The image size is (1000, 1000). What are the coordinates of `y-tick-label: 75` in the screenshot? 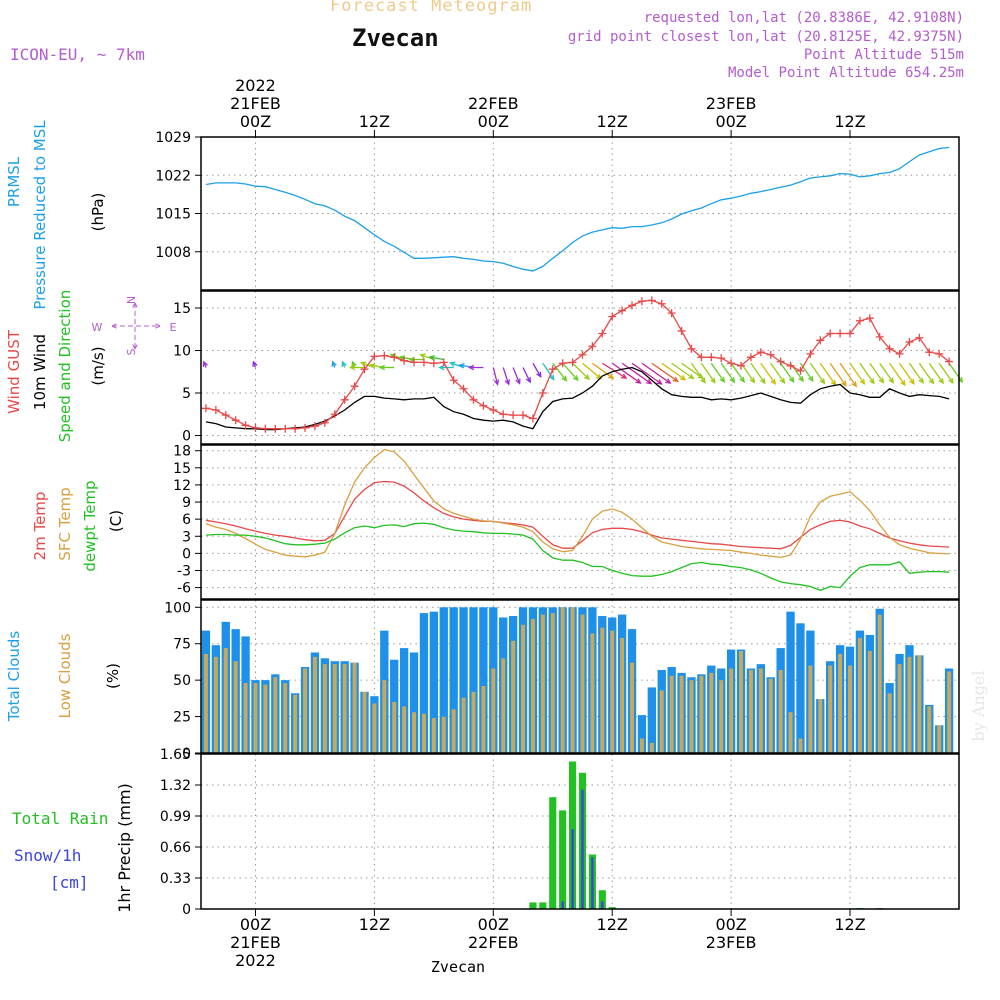 It's located at (182, 645).